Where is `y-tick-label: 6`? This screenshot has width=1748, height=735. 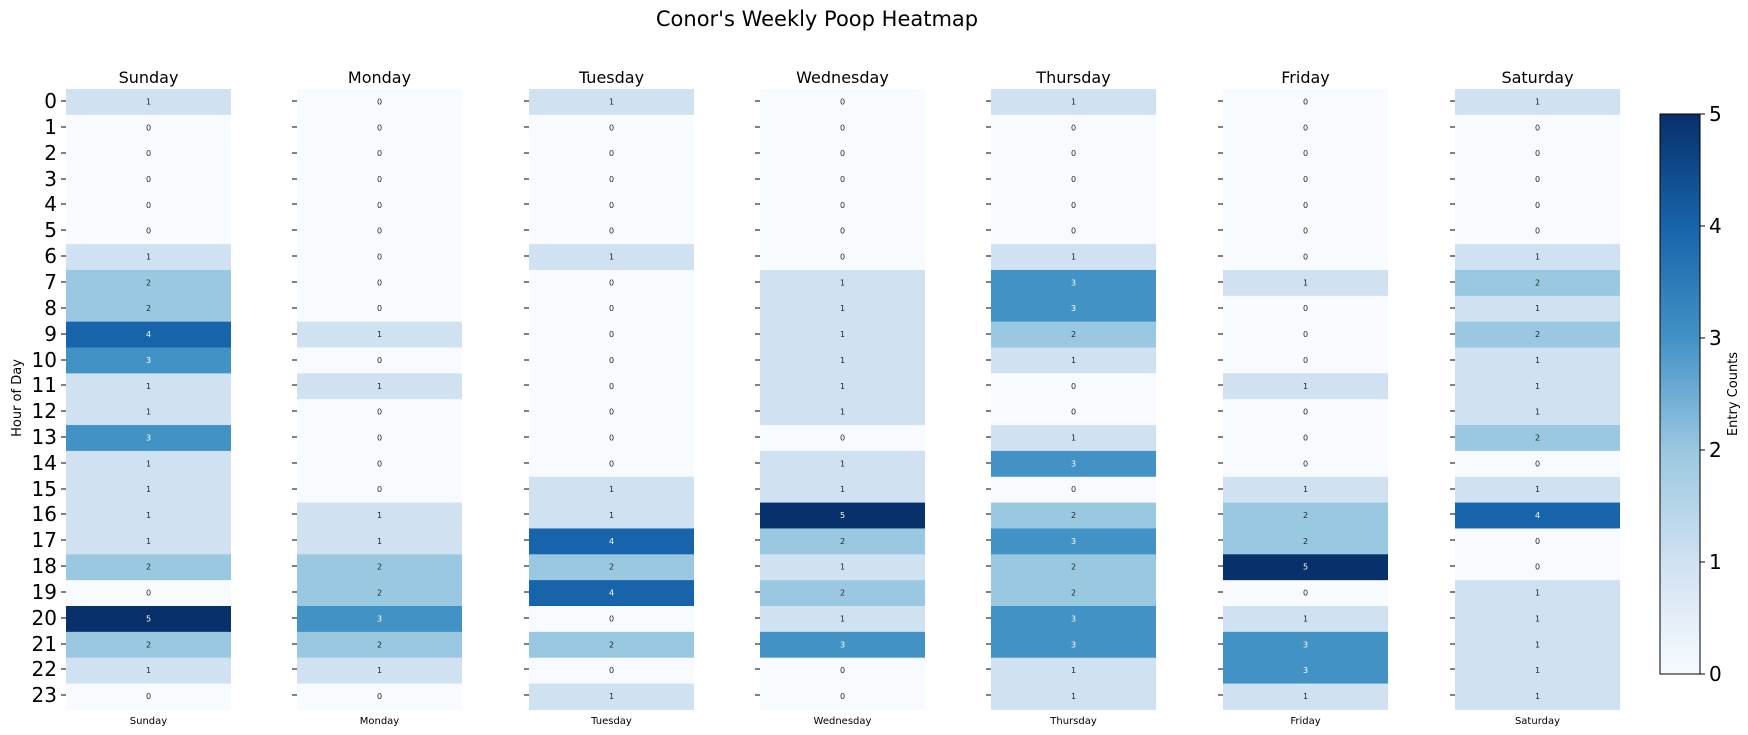 y-tick-label: 6 is located at coordinates (50, 256).